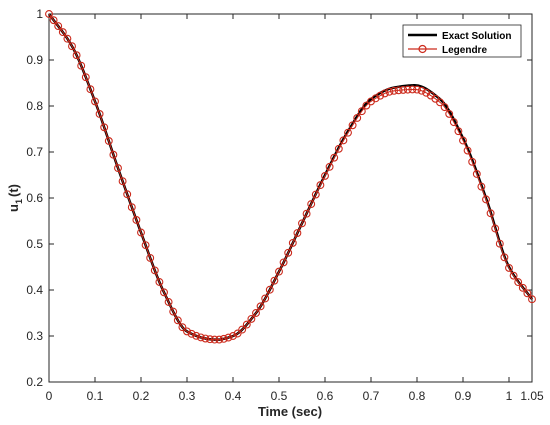 The image size is (550, 425). Describe the element at coordinates (422, 49) in the screenshot. I see `legend-legendre-marker` at that location.